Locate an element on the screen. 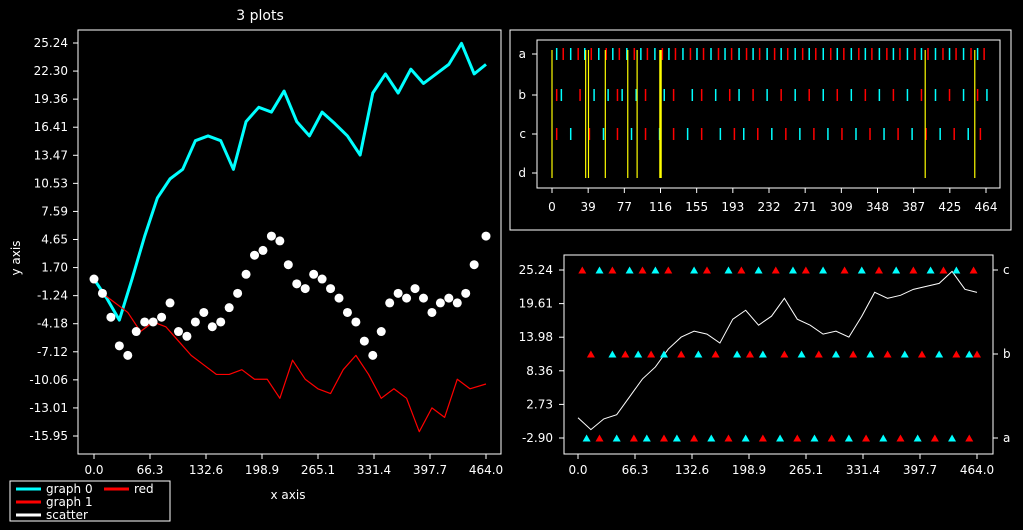  y-tick-label: 19.61 is located at coordinates (536, 304).